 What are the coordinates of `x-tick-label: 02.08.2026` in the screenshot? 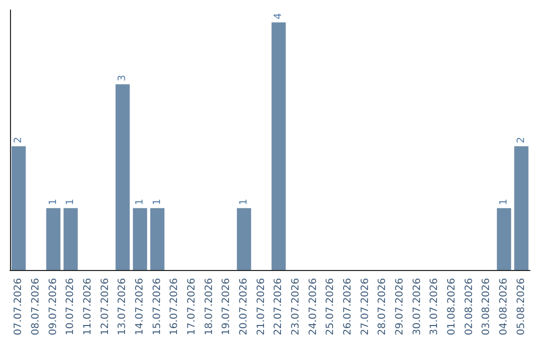 It's located at (469, 307).